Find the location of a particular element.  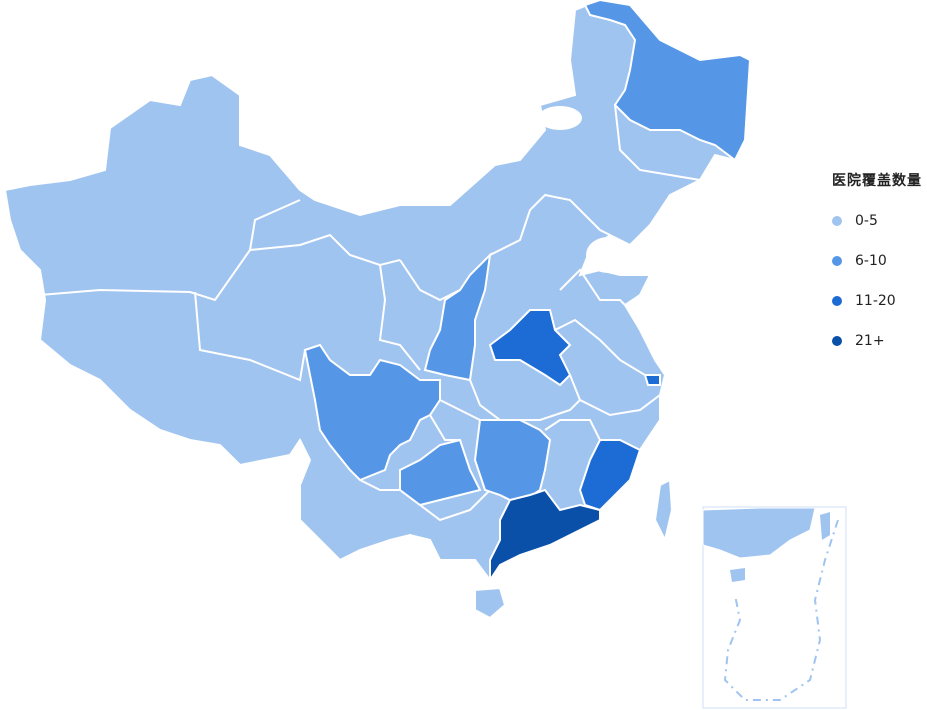

region-hunan is located at coordinates (512, 460).